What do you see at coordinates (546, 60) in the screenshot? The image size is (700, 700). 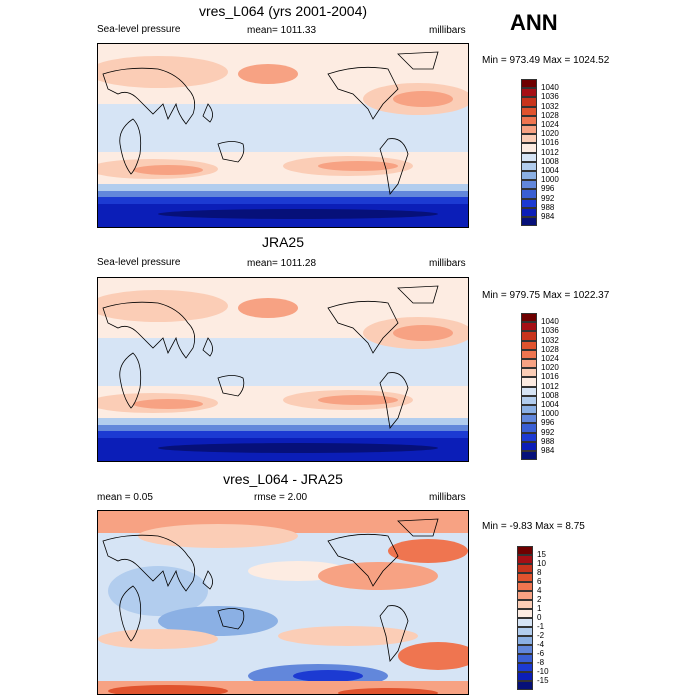 I see `panel-1-minmax: Min = 973.49 Max = 1024.52` at bounding box center [546, 60].